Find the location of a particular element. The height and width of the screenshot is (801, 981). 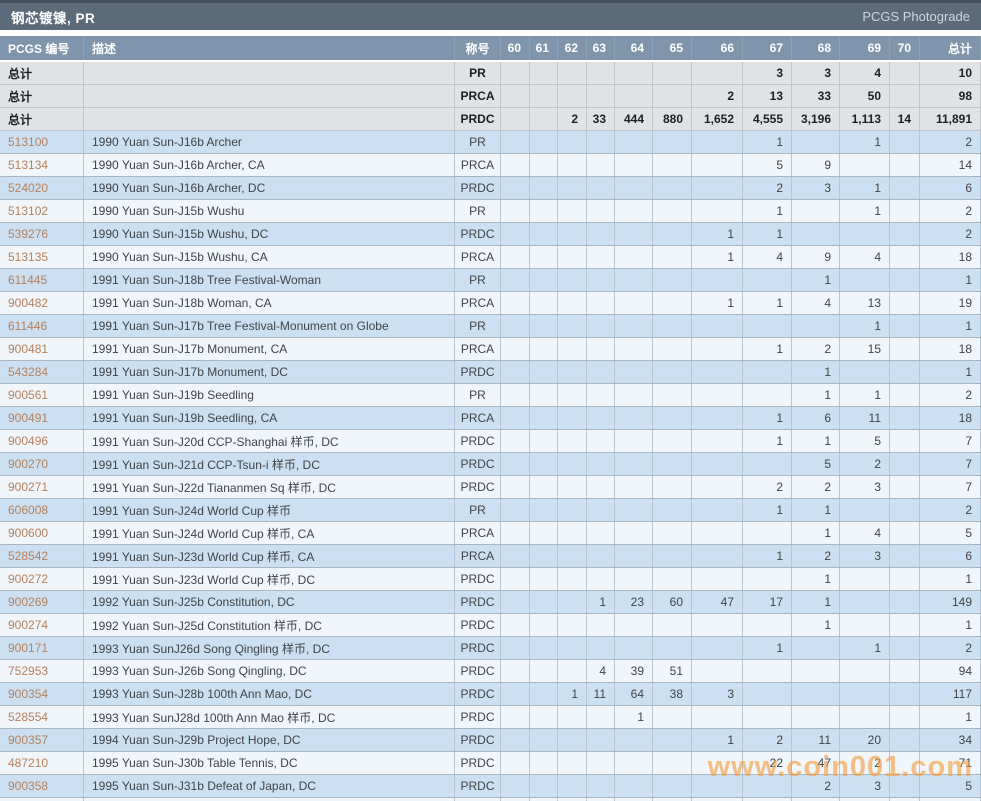

summary-label: 总计 is located at coordinates (42, 119).